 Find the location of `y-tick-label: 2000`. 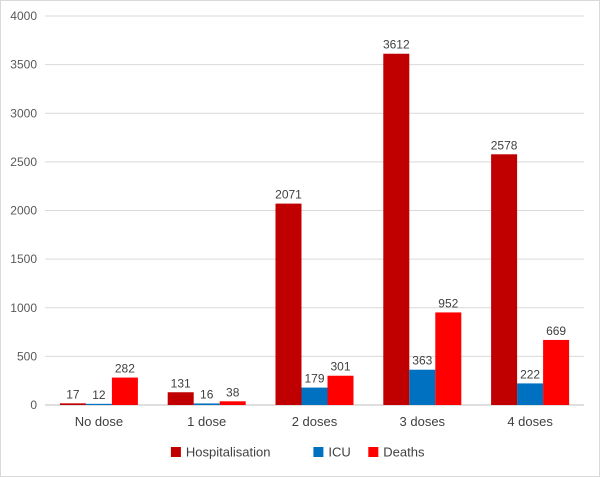

y-tick-label: 2000 is located at coordinates (23, 211).